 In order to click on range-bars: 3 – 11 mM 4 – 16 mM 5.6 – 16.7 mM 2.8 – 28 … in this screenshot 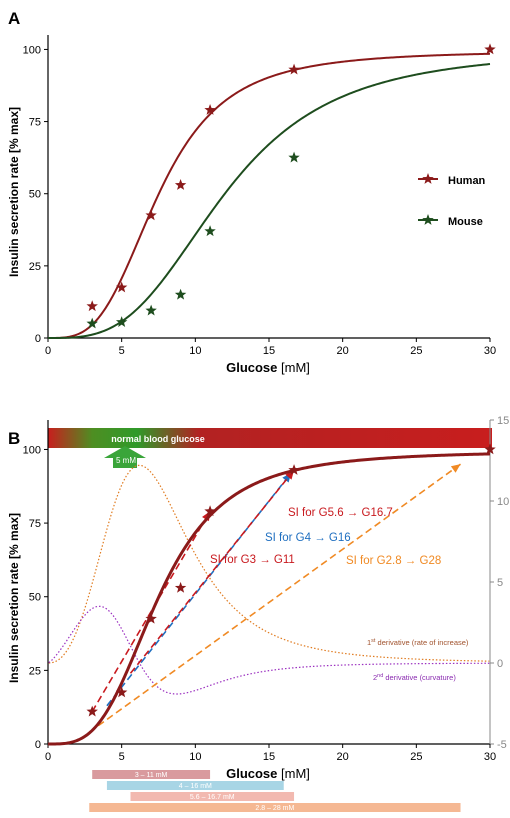, I will do `click(275, 791)`.